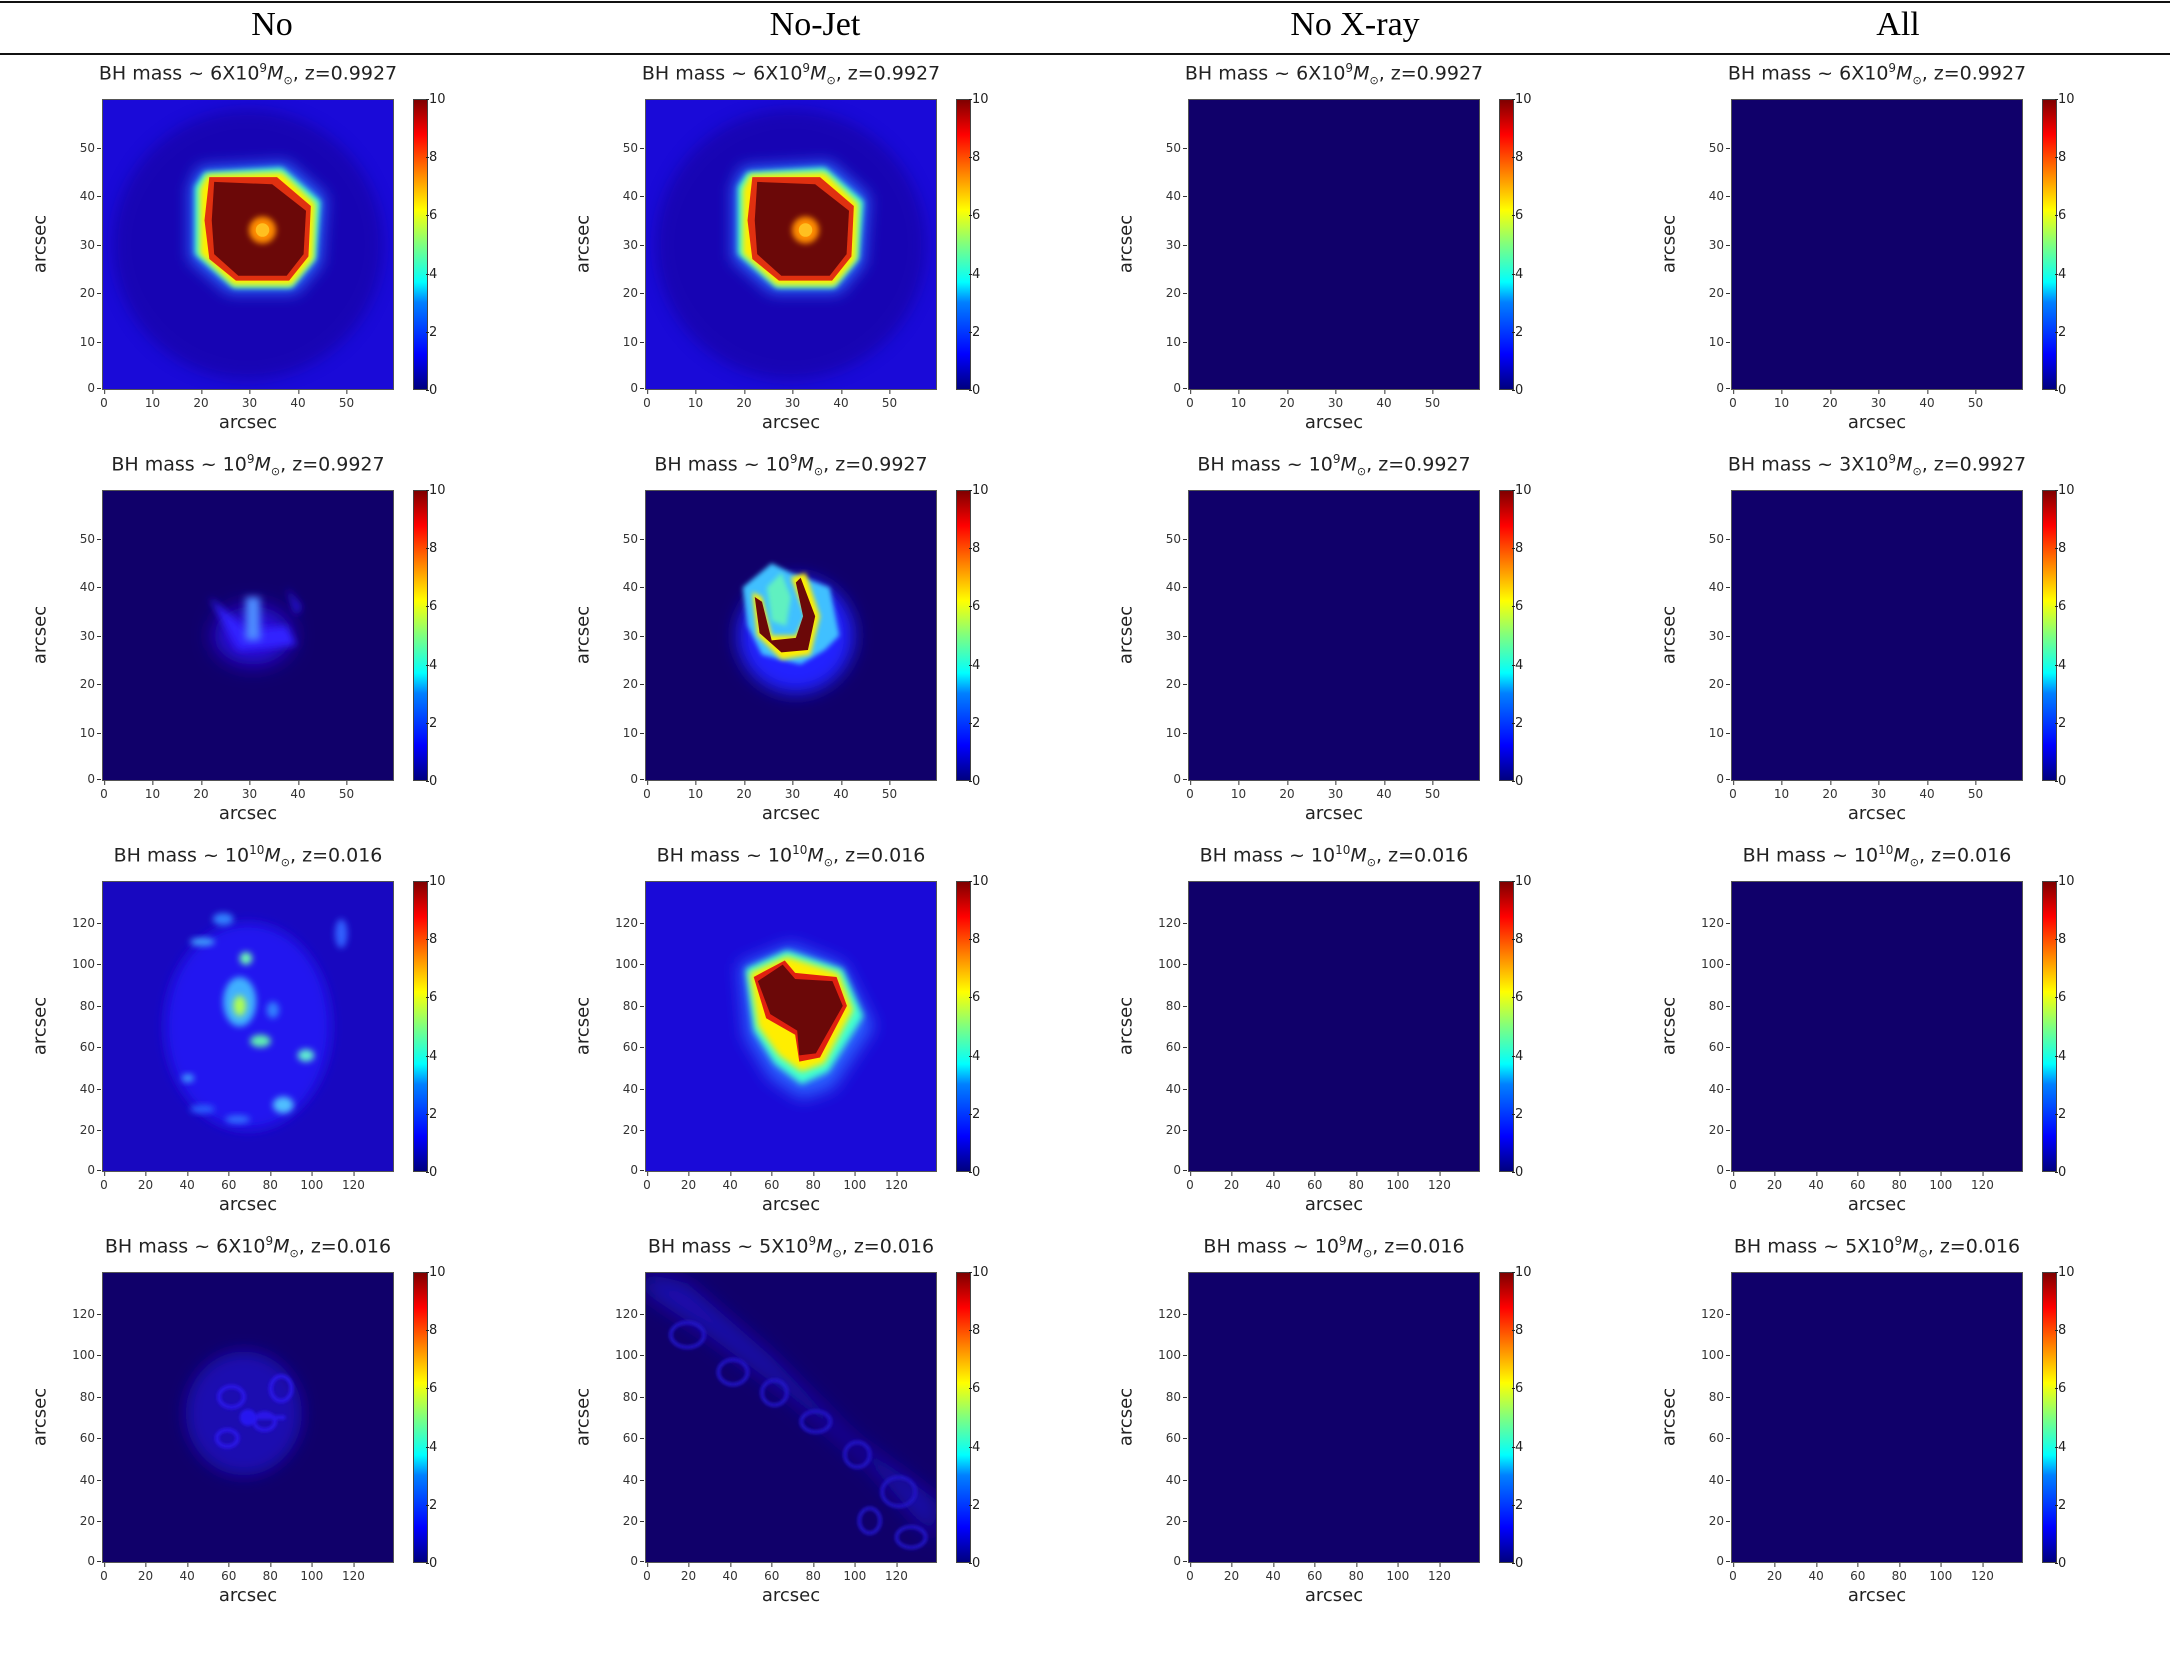  What do you see at coordinates (1418, 1246) in the screenshot?
I see `title-redshift: , z=0.016` at bounding box center [1418, 1246].